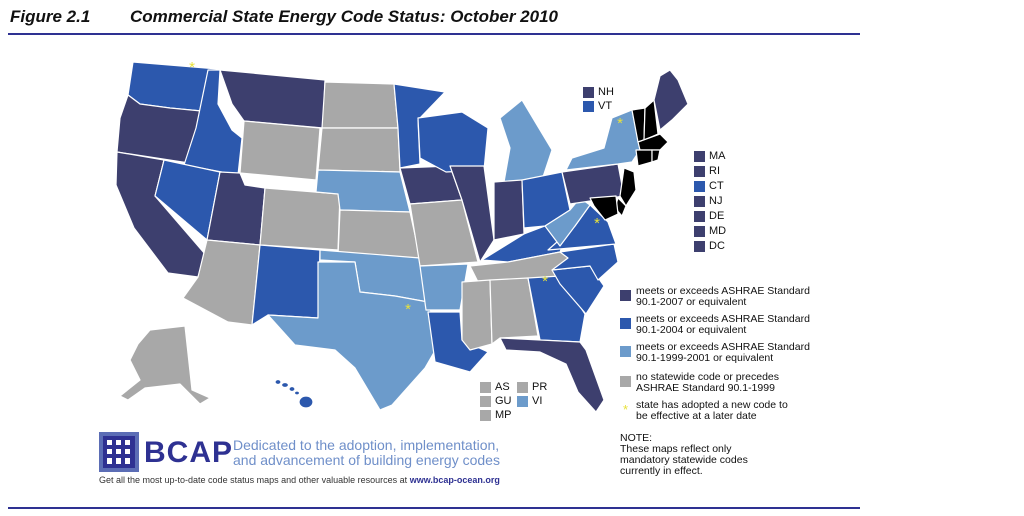 The width and height of the screenshot is (1024, 516). What do you see at coordinates (644, 158) in the screenshot?
I see `state-ct` at bounding box center [644, 158].